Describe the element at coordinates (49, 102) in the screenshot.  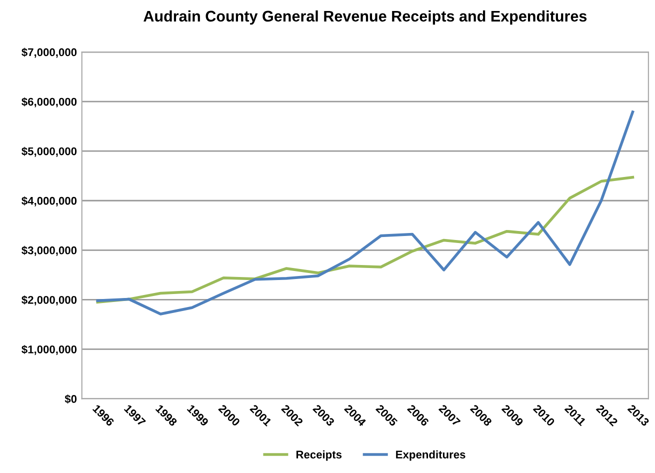
I see `y-tick-label: $6,000,000` at that location.